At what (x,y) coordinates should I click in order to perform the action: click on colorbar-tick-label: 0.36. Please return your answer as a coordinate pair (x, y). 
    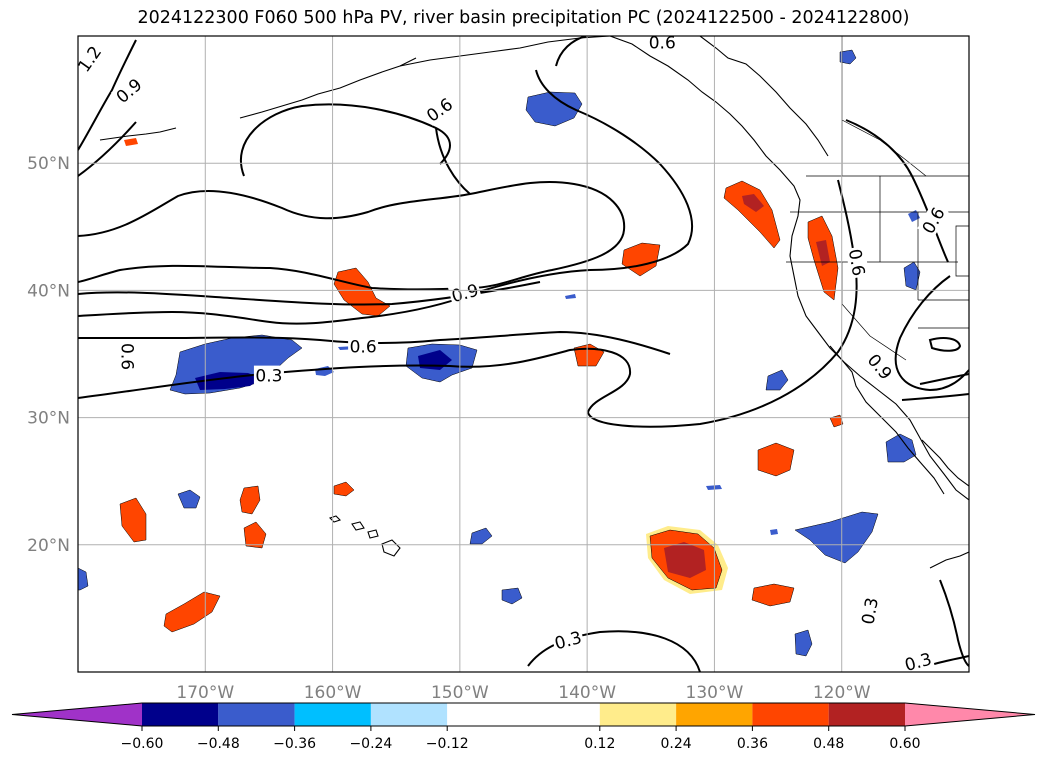
    Looking at the image, I should click on (752, 744).